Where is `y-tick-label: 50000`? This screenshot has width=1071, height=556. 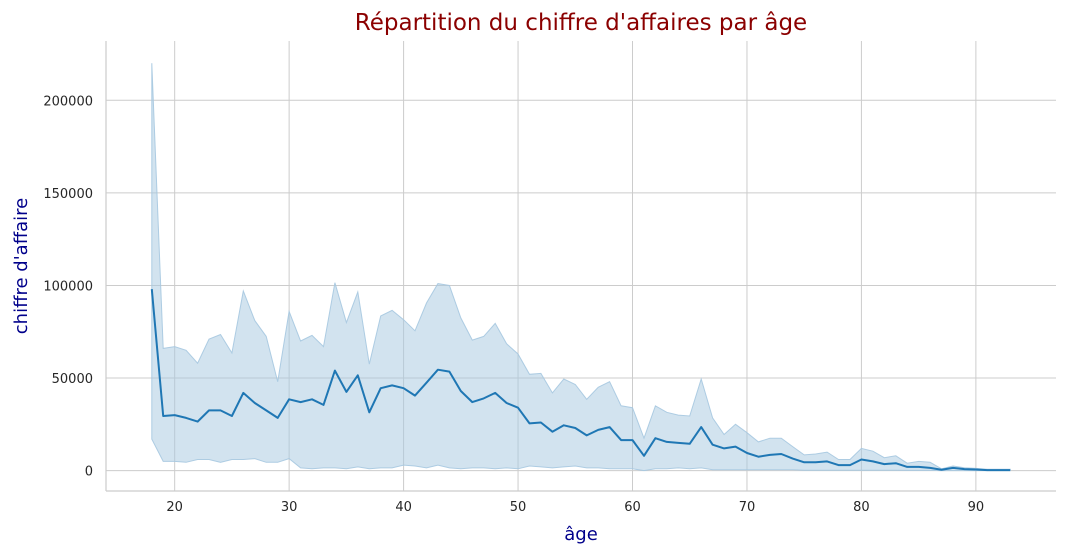 y-tick-label: 50000 is located at coordinates (72, 379).